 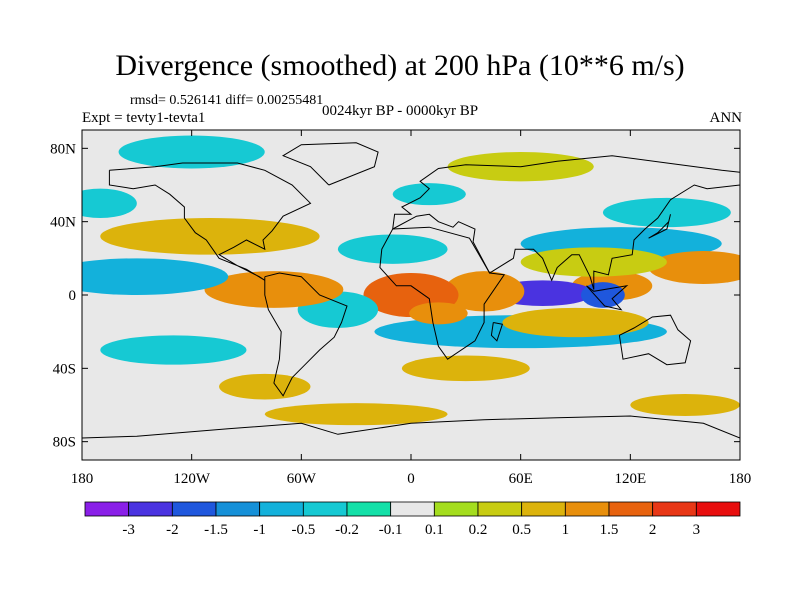 I want to click on colorbar-label-4: -0.5, so click(x=303, y=530).